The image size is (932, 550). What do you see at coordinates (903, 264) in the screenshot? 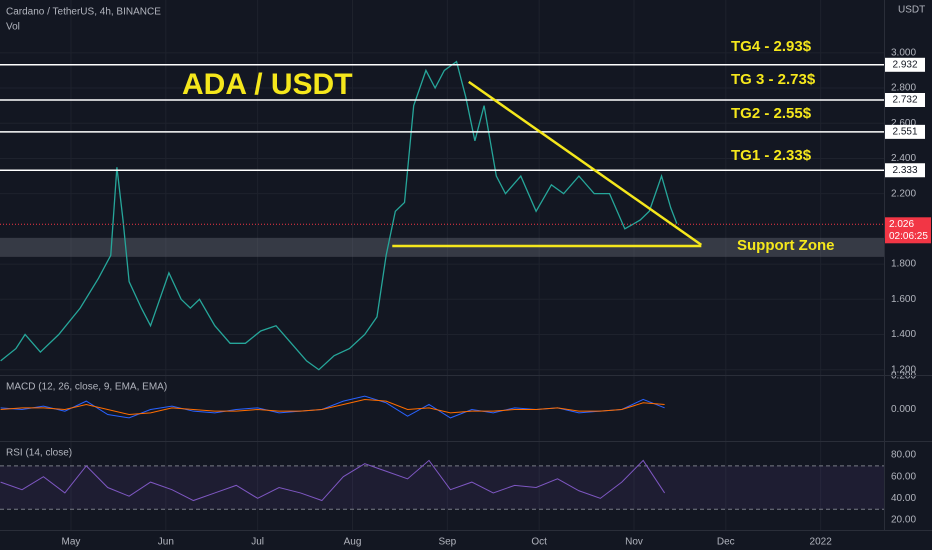
I see `y-tick-label: 1.800` at bounding box center [903, 264].